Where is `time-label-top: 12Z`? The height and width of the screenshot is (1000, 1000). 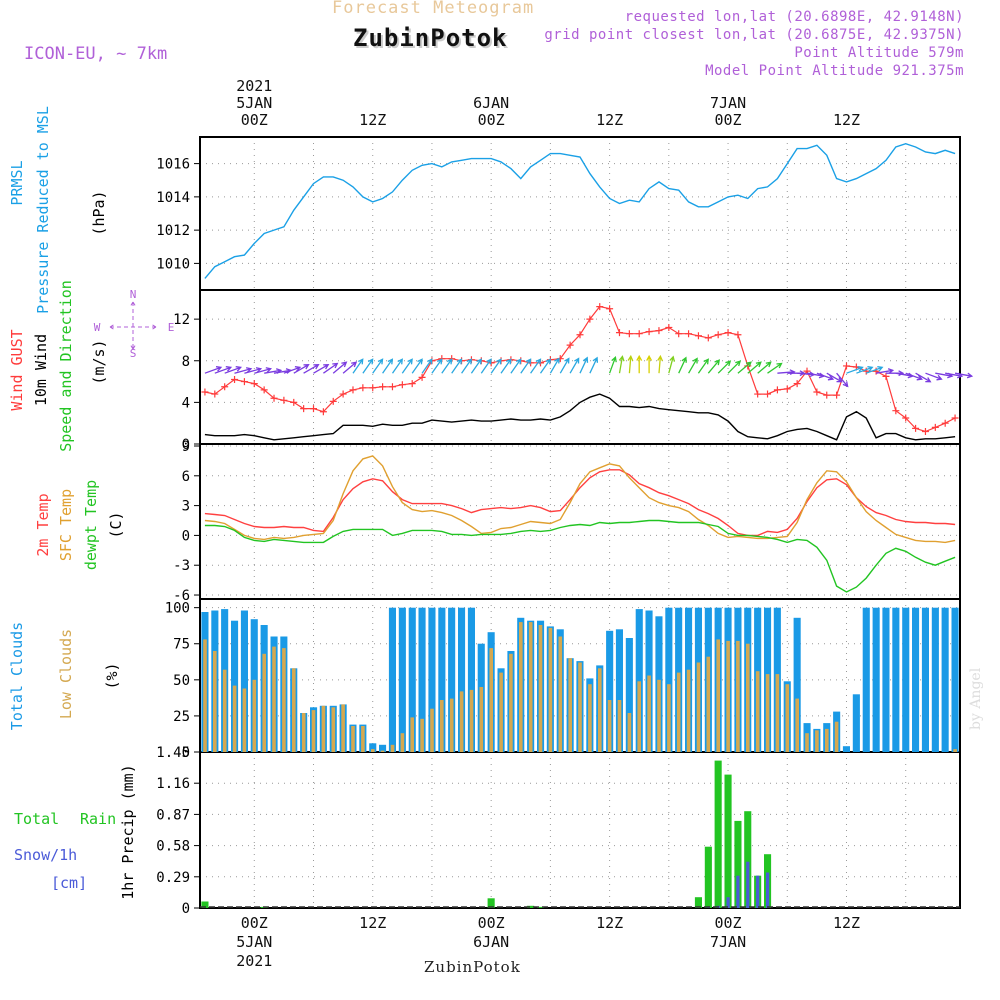 time-label-top: 12Z is located at coordinates (609, 120).